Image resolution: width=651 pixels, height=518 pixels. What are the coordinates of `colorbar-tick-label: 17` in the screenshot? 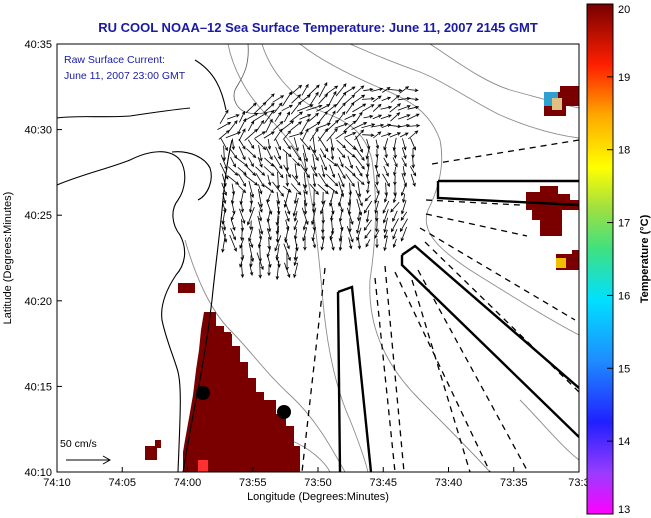 It's located at (624, 224).